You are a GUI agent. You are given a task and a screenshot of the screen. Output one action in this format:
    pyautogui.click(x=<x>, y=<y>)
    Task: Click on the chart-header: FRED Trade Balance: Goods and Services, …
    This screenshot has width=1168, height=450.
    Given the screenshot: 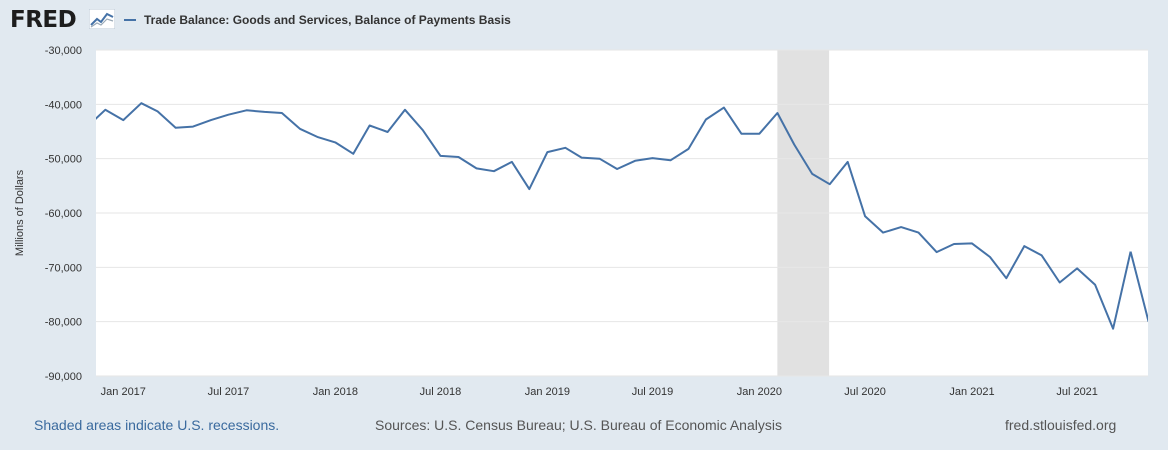 What is the action you would take?
    pyautogui.click(x=584, y=20)
    